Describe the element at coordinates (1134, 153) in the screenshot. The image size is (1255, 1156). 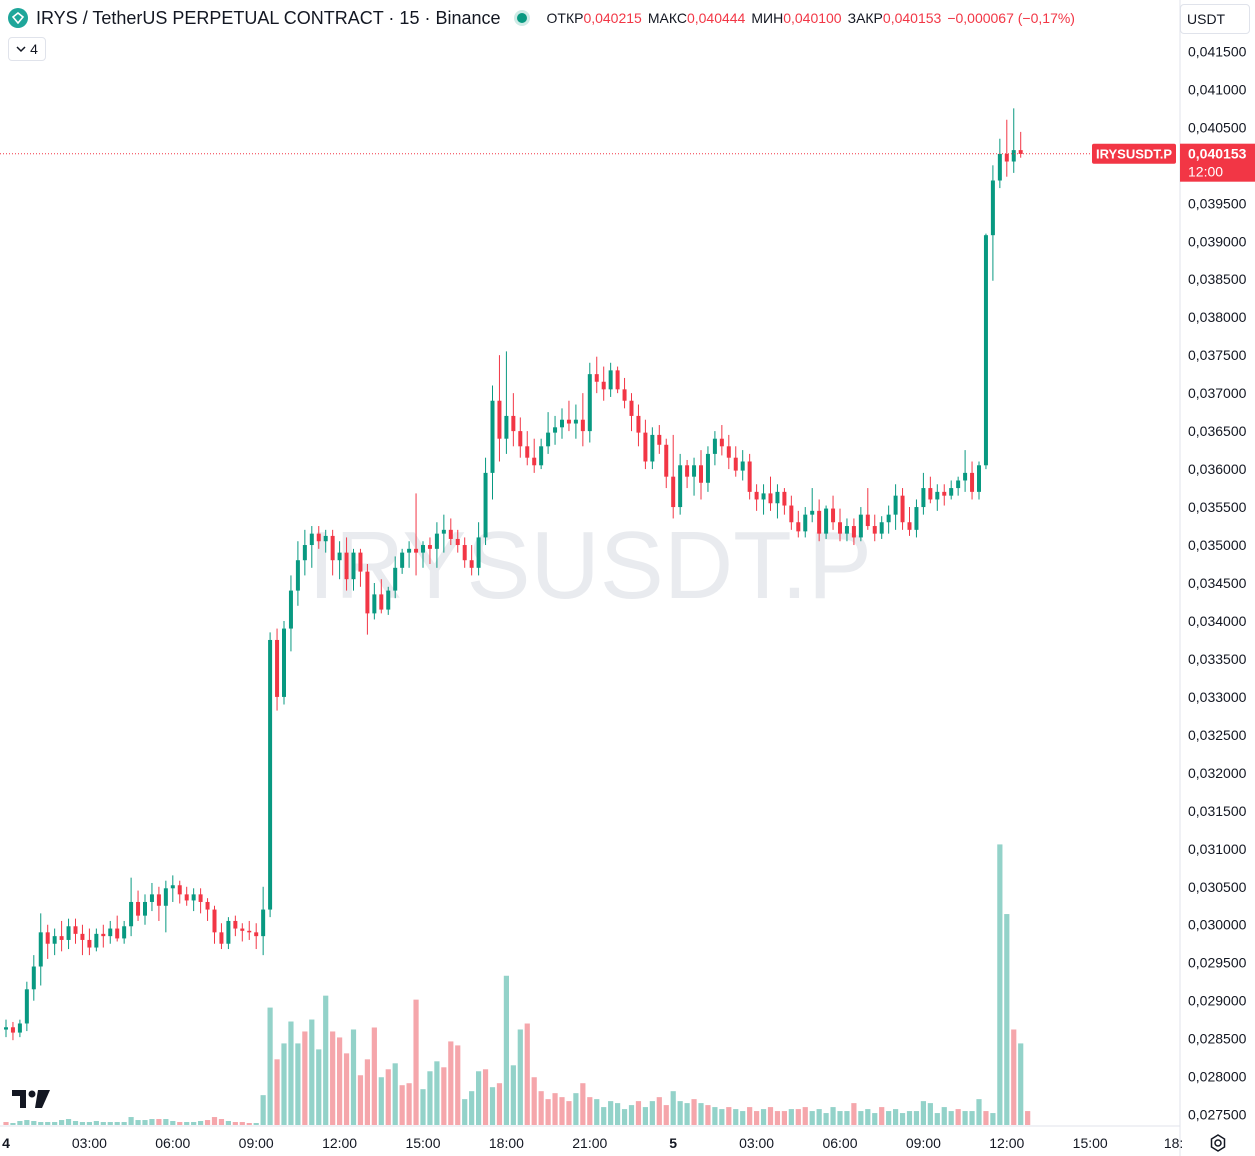
I see `price-tag-symbol-bg` at that location.